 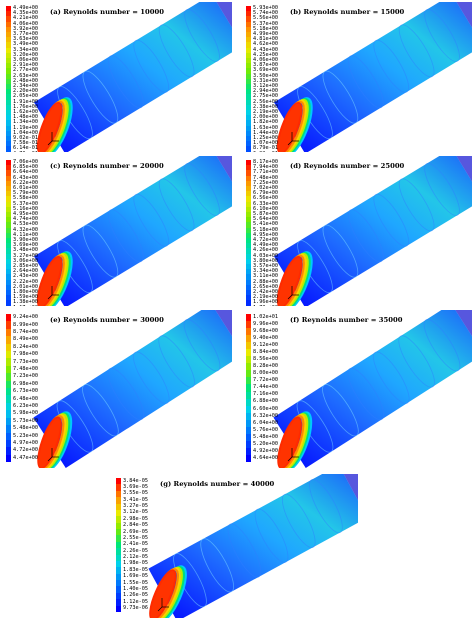 I want to click on colorbar-entry: 3.11e+00, so click(x=262, y=277).